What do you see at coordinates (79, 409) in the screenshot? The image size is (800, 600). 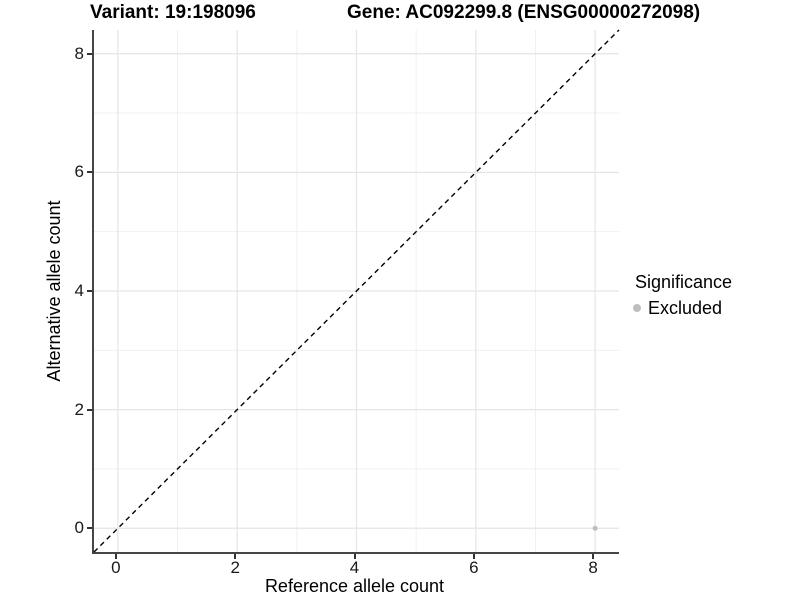 I see `y-tick-label: 2` at bounding box center [79, 409].